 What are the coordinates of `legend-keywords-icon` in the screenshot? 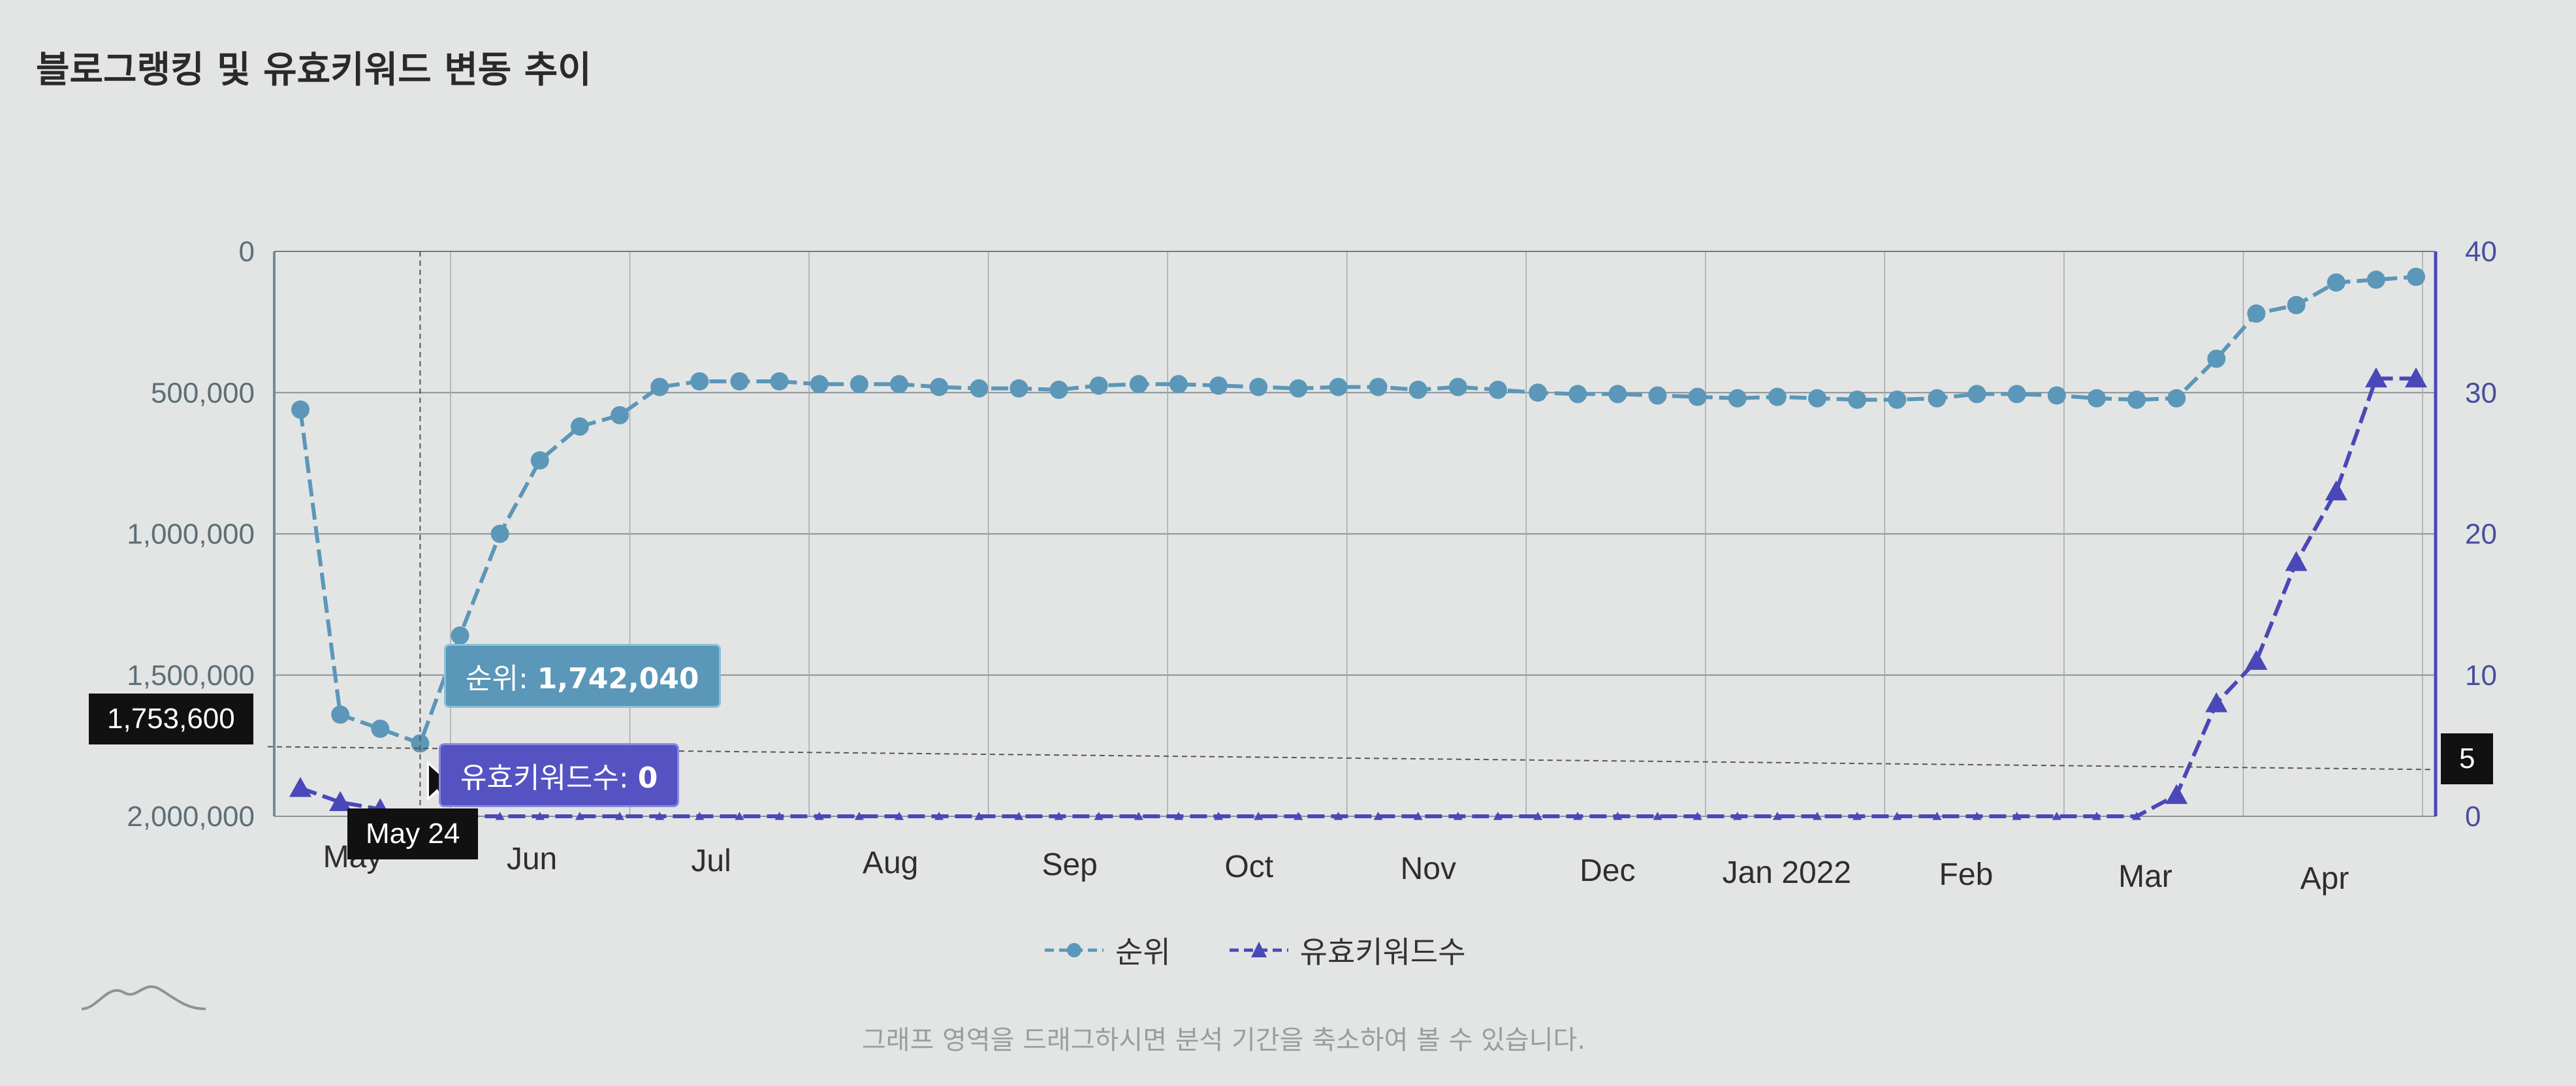 It's located at (1258, 949).